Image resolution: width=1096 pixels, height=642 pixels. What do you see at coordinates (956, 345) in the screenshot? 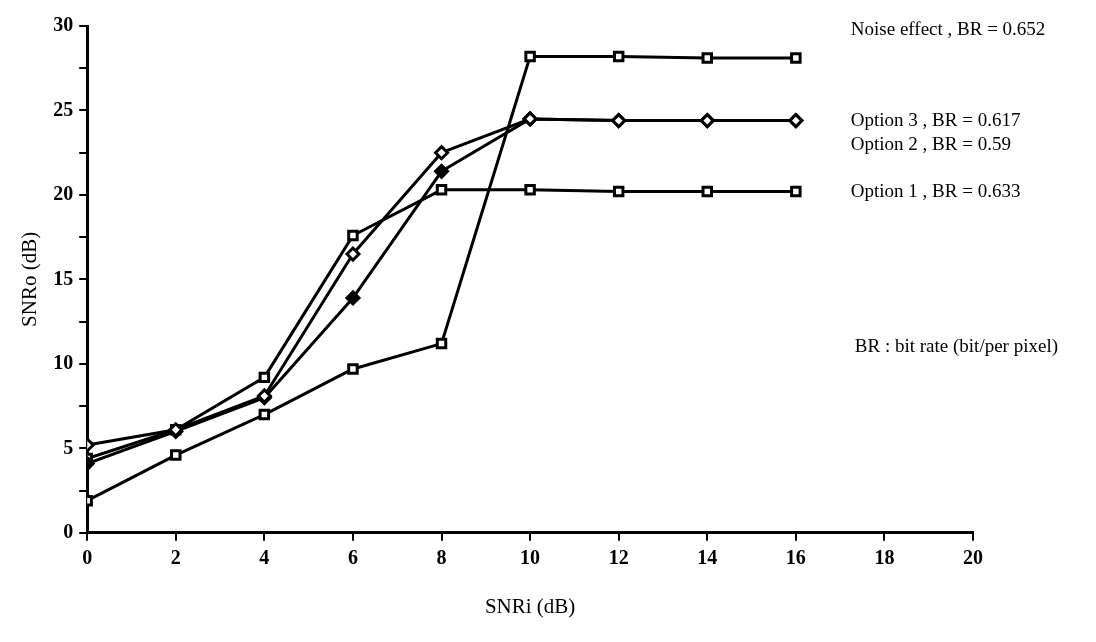
I see `annotation: BR : bit rate (bit/per pixel)` at bounding box center [956, 345].